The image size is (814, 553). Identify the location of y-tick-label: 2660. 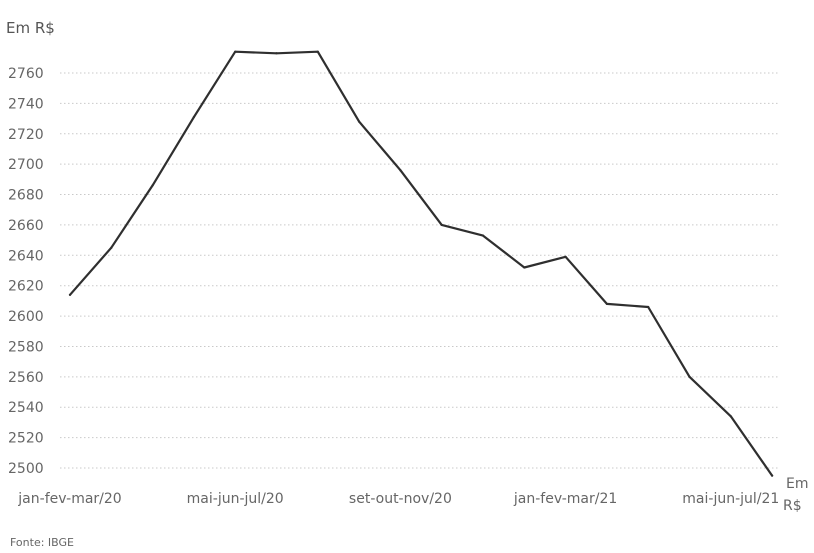
(26, 226).